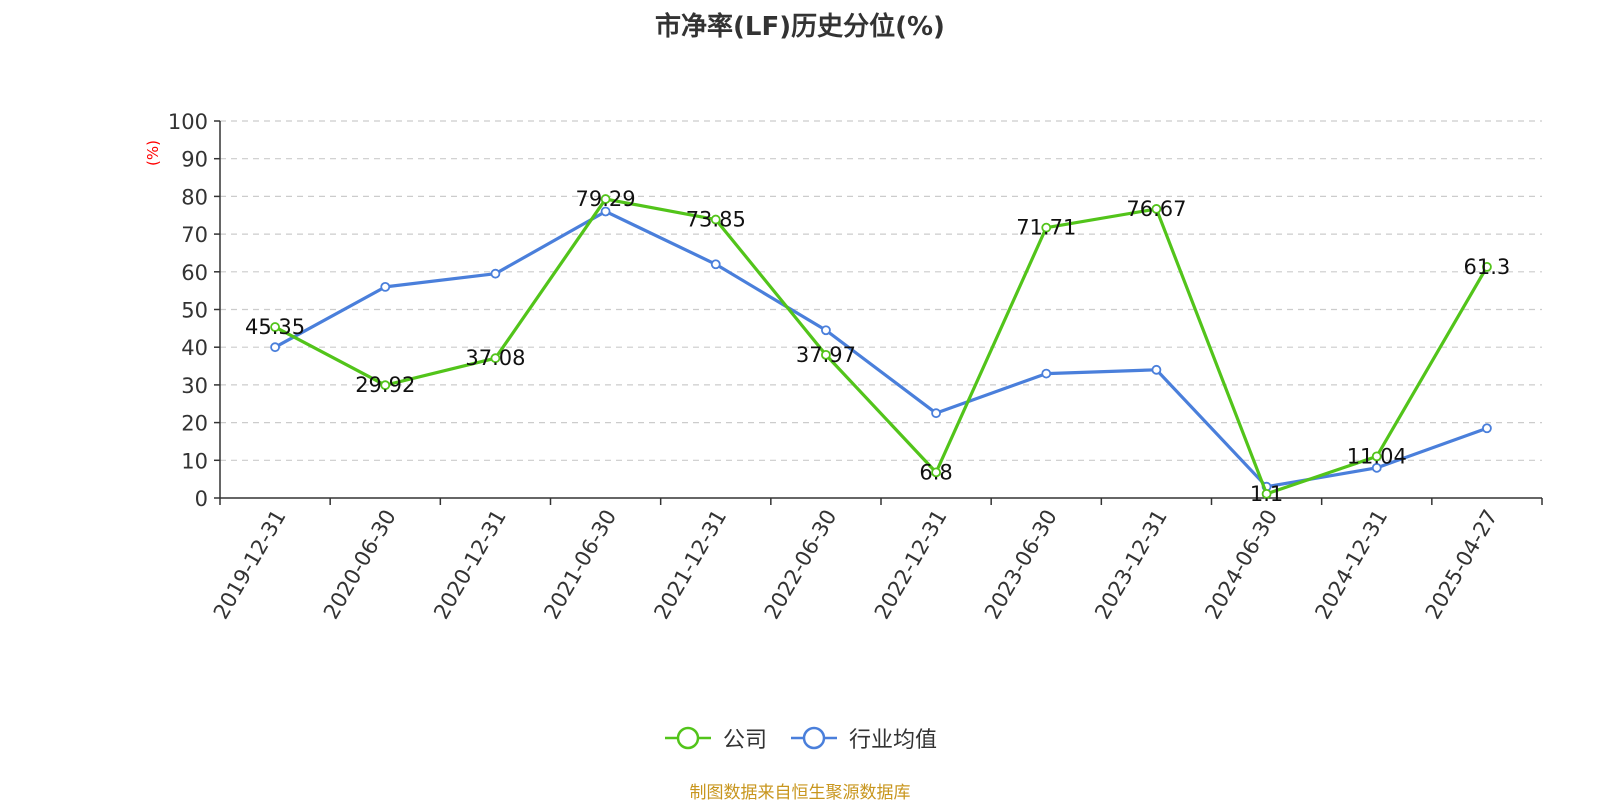  What do you see at coordinates (580, 565) in the screenshot?
I see `x-tick-label: 2021-06-30` at bounding box center [580, 565].